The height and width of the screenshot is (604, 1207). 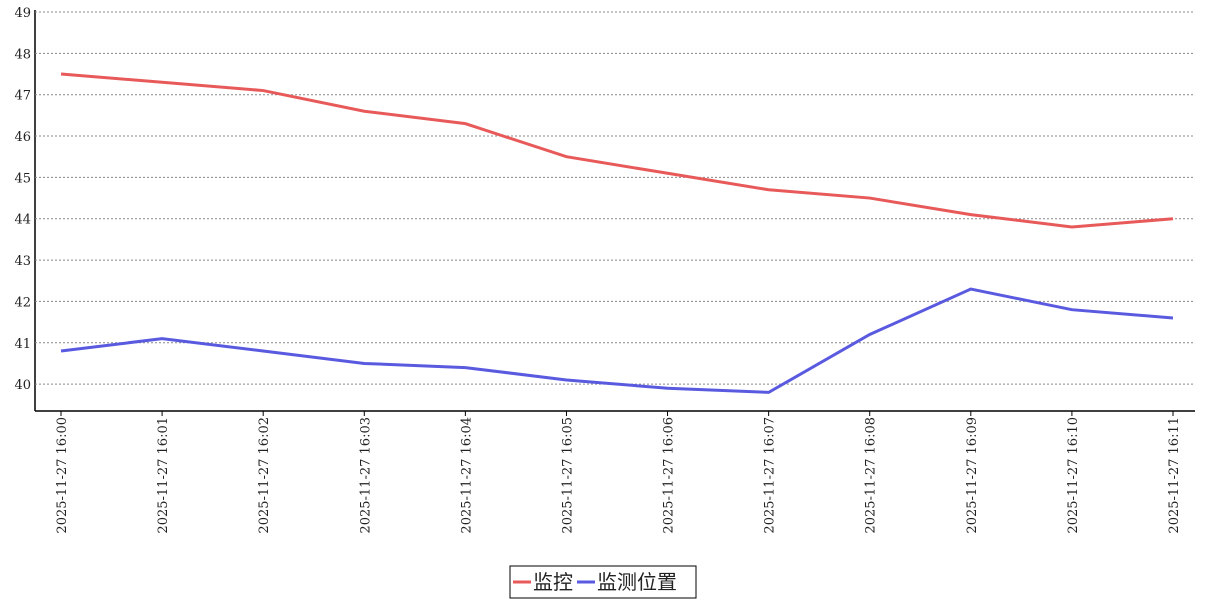 I want to click on x-tick-label: 2025-11-27 16:10, so click(x=1073, y=475).